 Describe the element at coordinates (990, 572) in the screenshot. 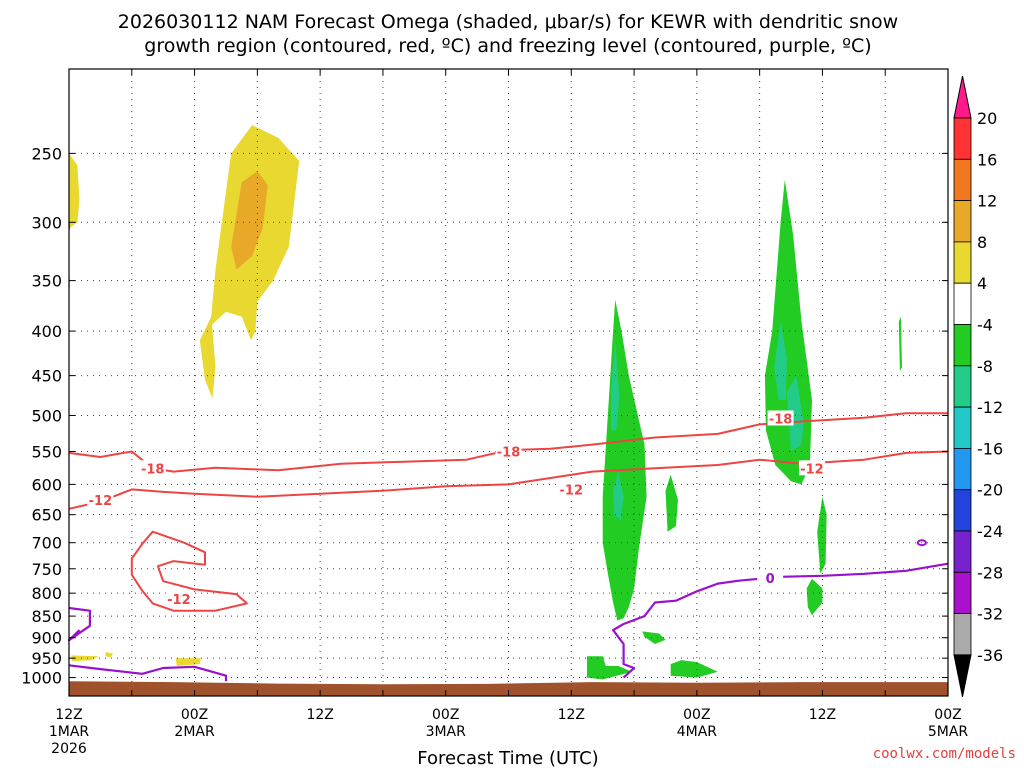

I see `colorbar-label-11: -28` at that location.